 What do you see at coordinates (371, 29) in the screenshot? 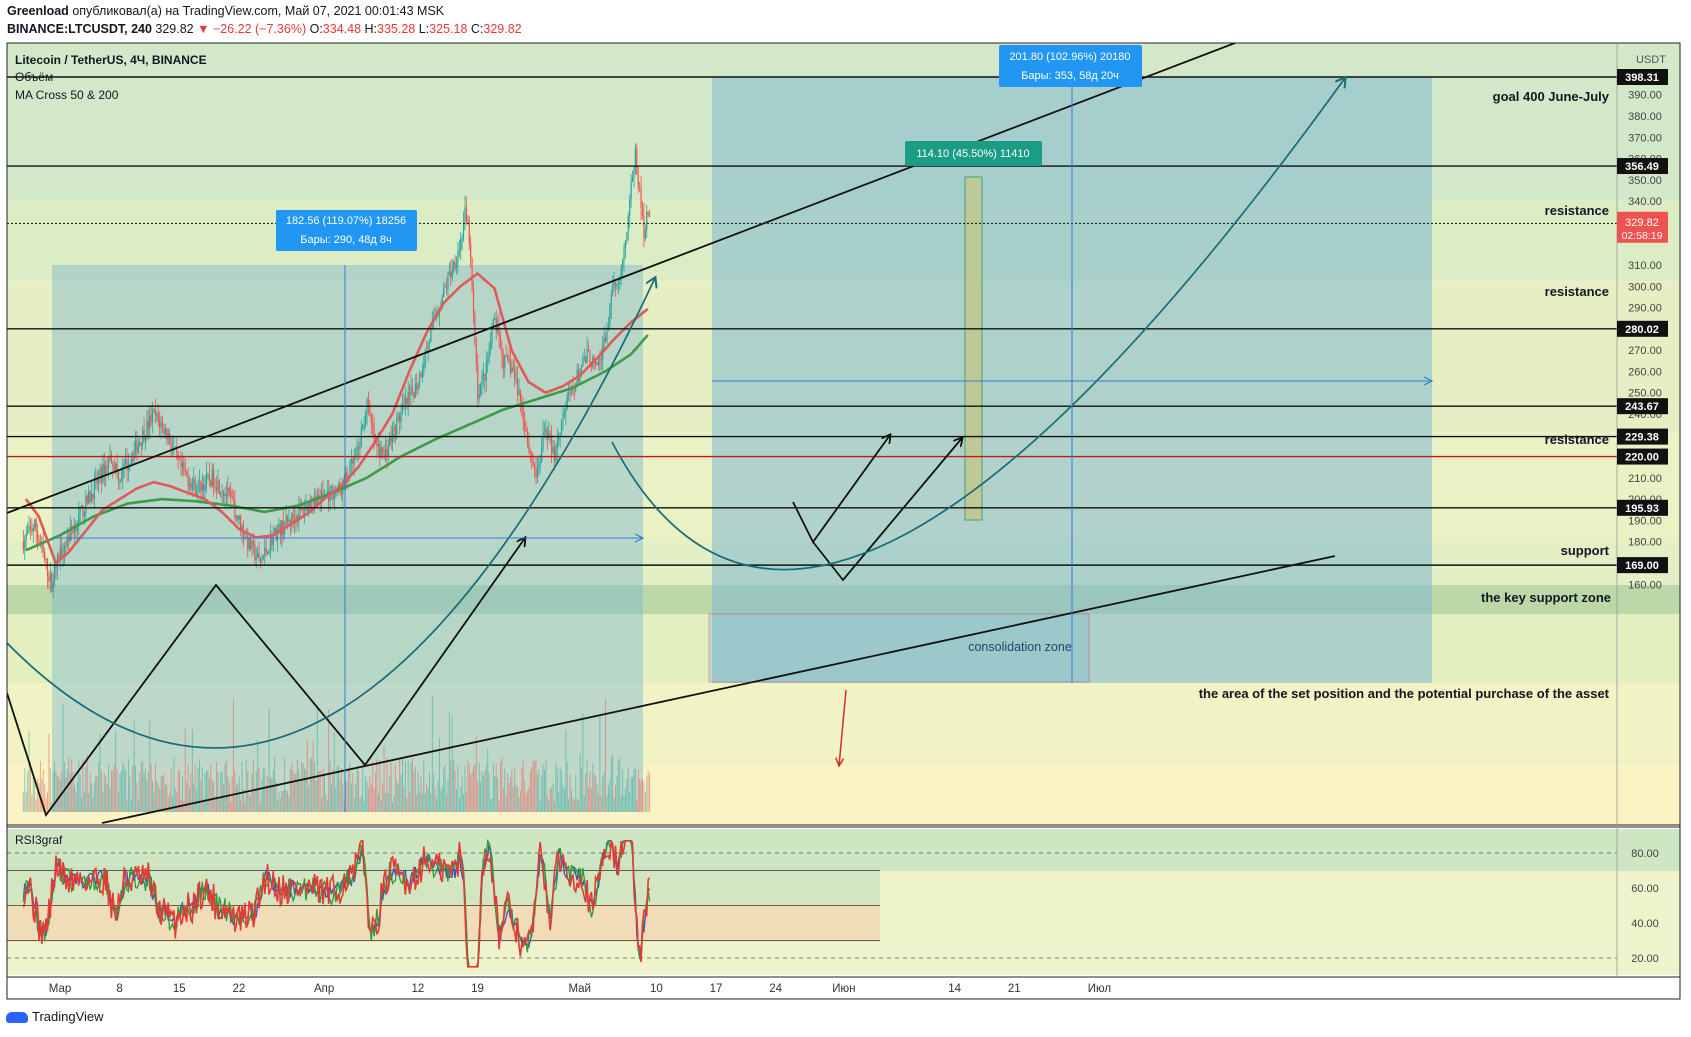
I see `high-label: H:` at bounding box center [371, 29].